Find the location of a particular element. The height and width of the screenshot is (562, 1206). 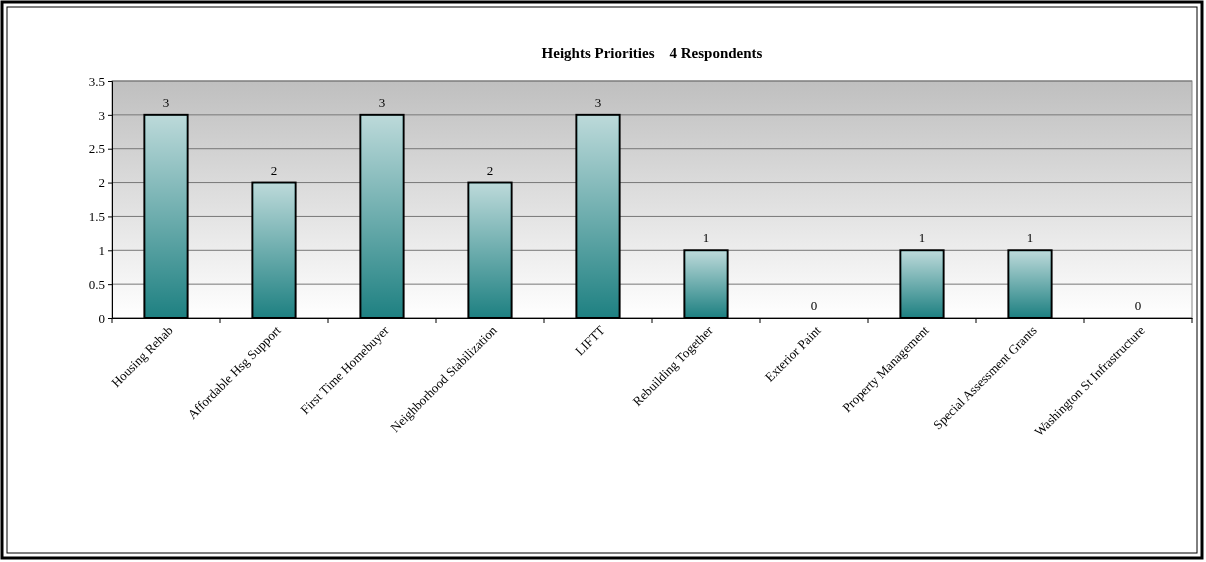

y-tick-label: 3 is located at coordinates (101, 115).